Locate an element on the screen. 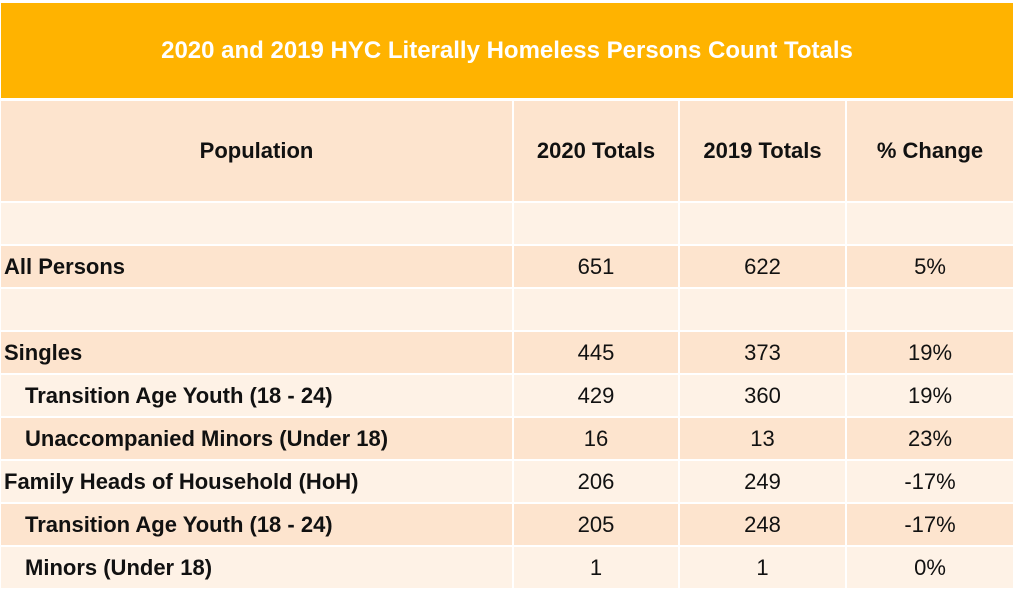  table-row: Transition Age Youth (18 - 24) 205 248 -17% is located at coordinates (507, 524).